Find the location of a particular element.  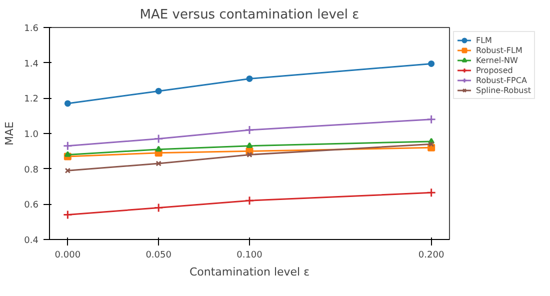

y-tick-label: 0.4 is located at coordinates (31, 241).